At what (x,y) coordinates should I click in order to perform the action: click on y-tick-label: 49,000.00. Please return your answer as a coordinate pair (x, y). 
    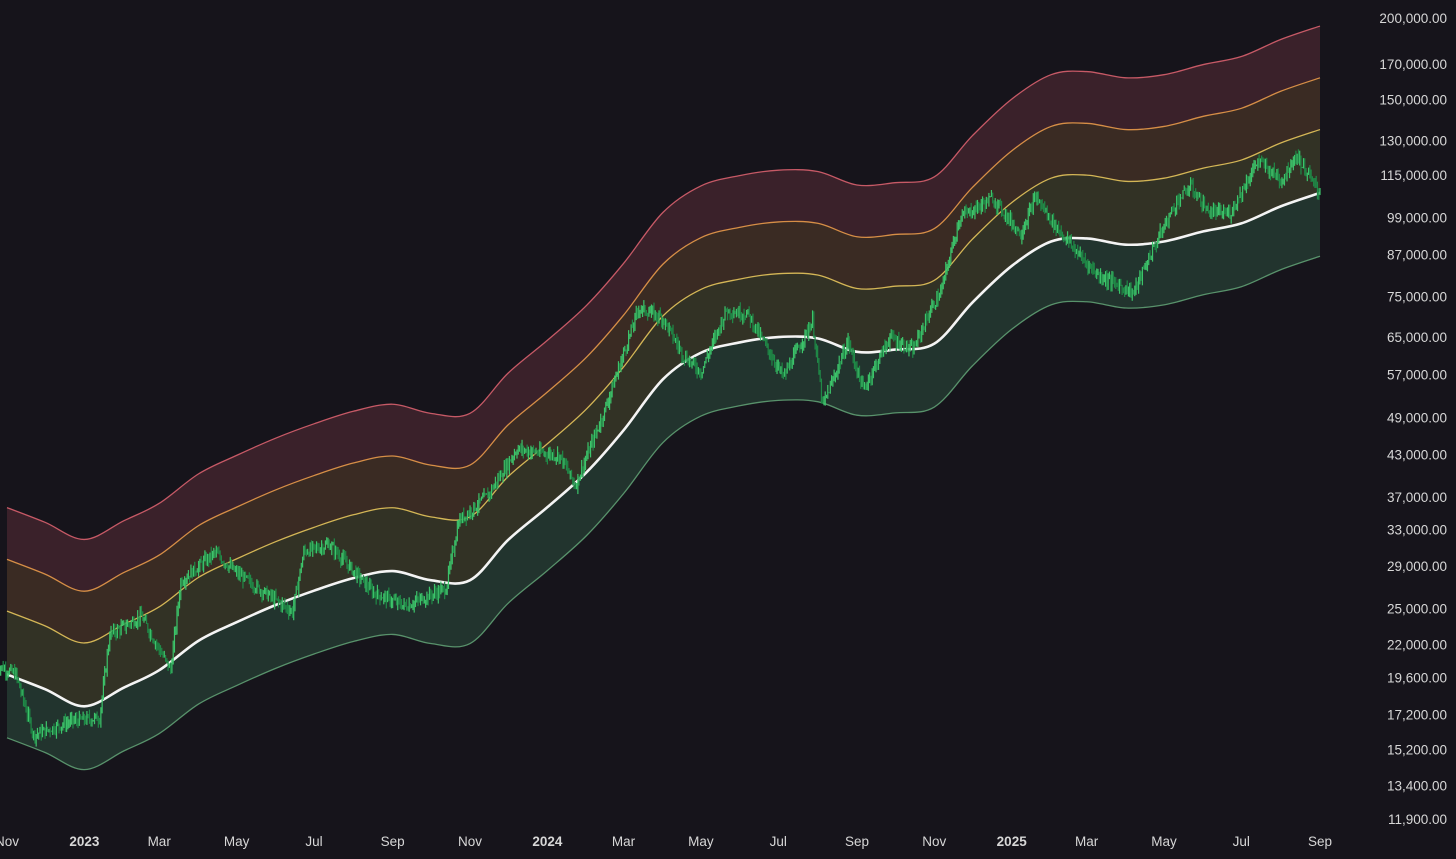
    Looking at the image, I should click on (1417, 417).